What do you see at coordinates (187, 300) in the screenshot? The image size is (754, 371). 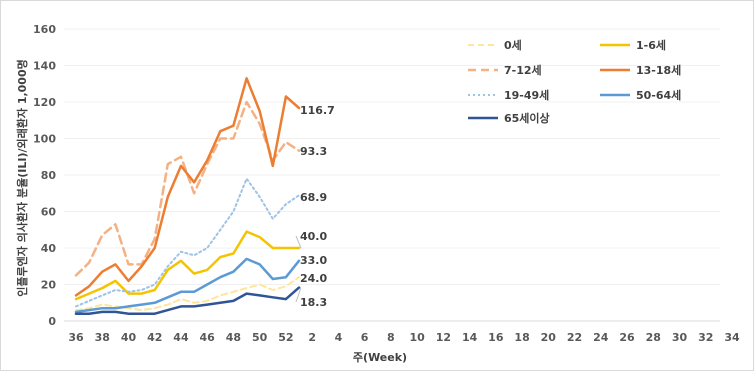 I see `series-line-65세이상` at bounding box center [187, 300].